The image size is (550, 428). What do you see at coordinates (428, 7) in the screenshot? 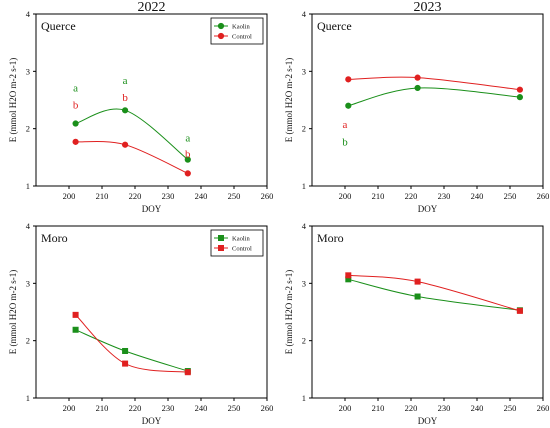
I see `chart-title: 2023` at bounding box center [428, 7].